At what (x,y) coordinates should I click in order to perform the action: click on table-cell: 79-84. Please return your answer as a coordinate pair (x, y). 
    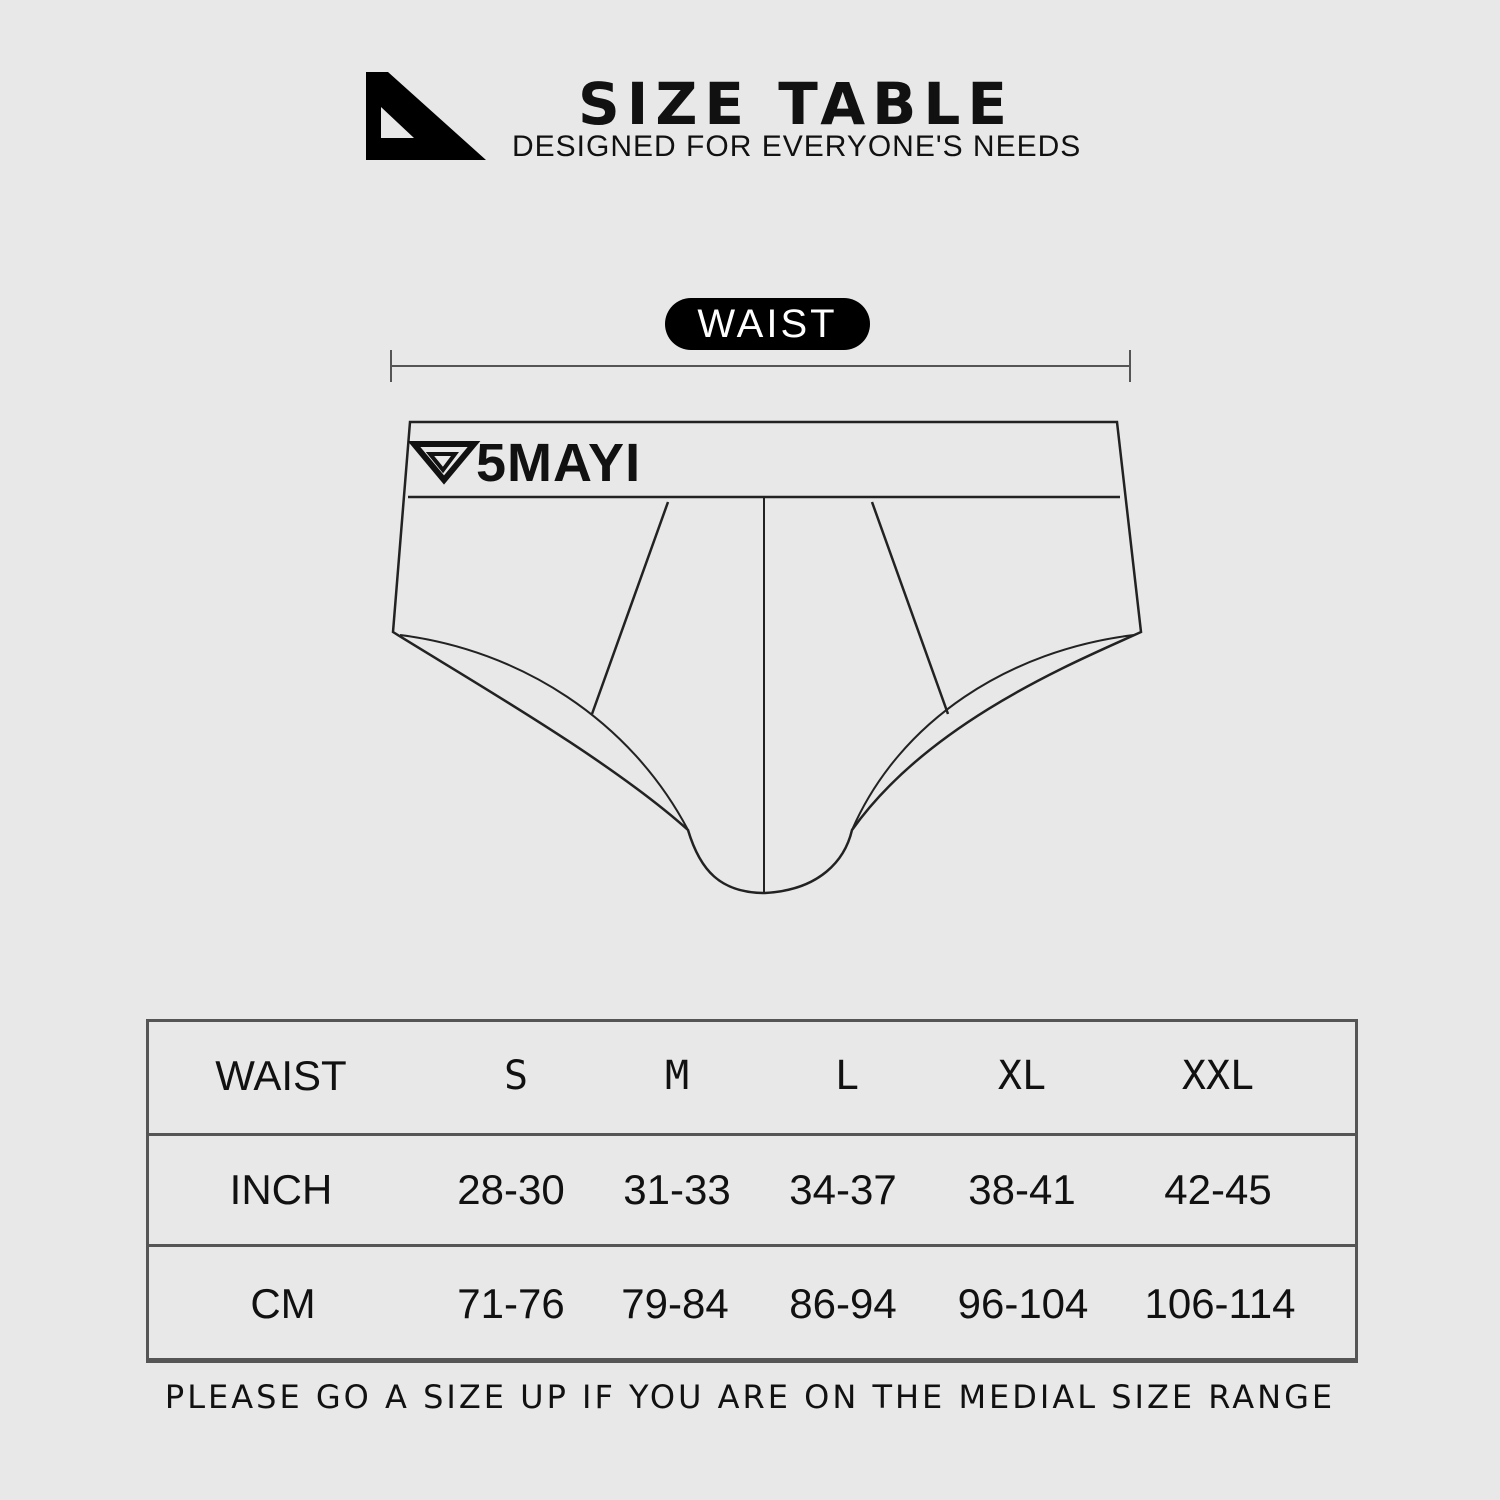
    Looking at the image, I should click on (675, 1303).